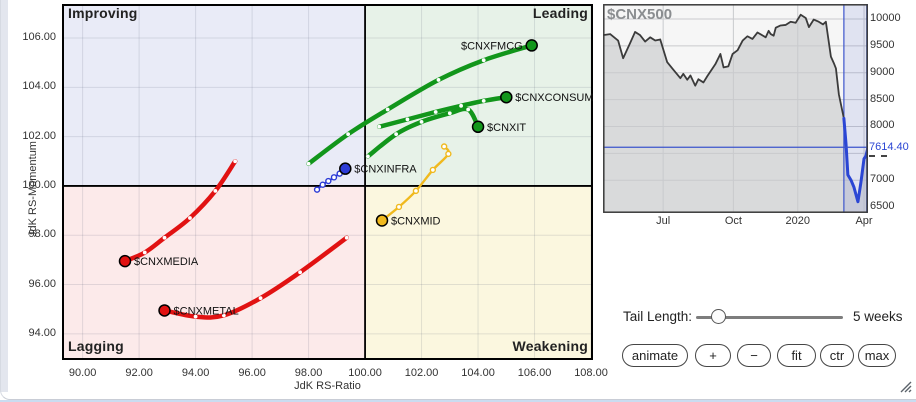 The height and width of the screenshot is (402, 916). I want to click on price-chart-symbol-title: $CNX500, so click(640, 14).